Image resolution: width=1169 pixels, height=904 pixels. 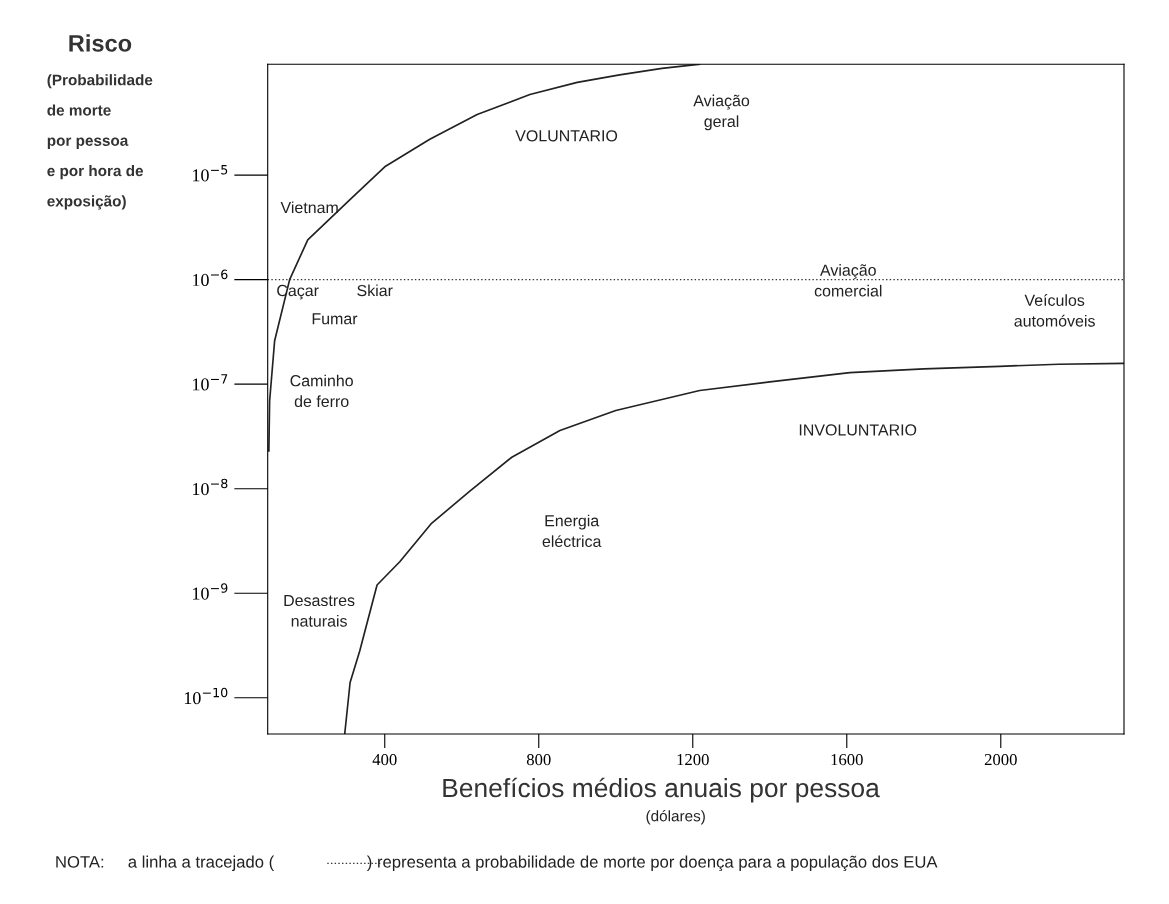 I want to click on x-tick-label: 800, so click(x=538, y=759).